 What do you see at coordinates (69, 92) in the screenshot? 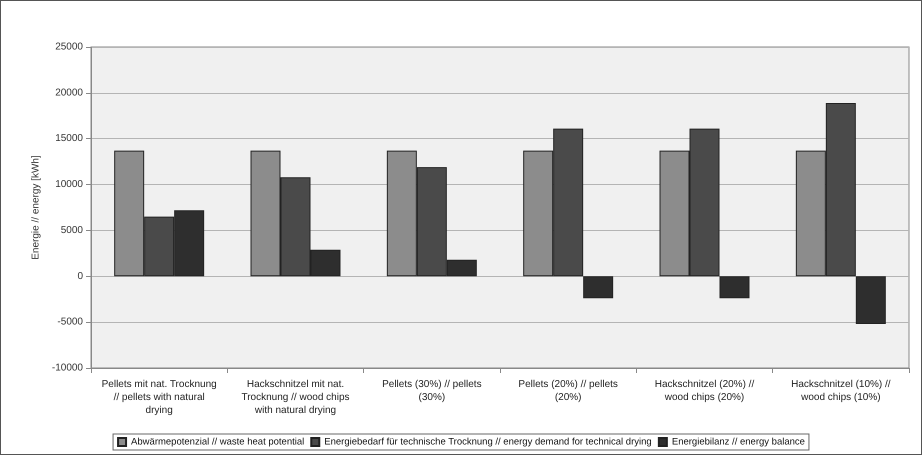
I see `y-tick-label: 20000` at bounding box center [69, 92].